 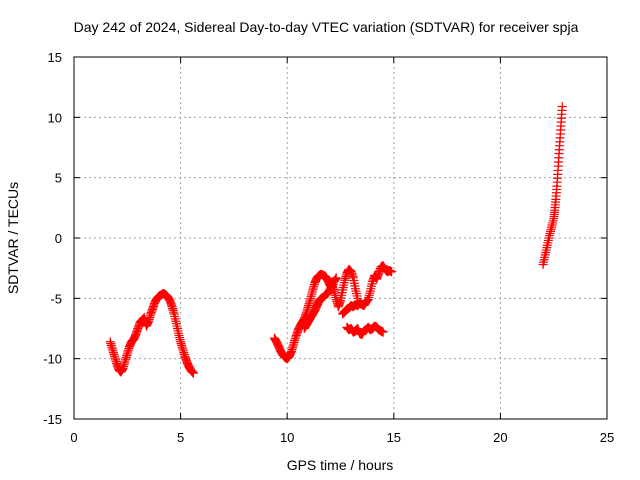 What do you see at coordinates (58, 178) in the screenshot?
I see `y-tick-label: 5` at bounding box center [58, 178].